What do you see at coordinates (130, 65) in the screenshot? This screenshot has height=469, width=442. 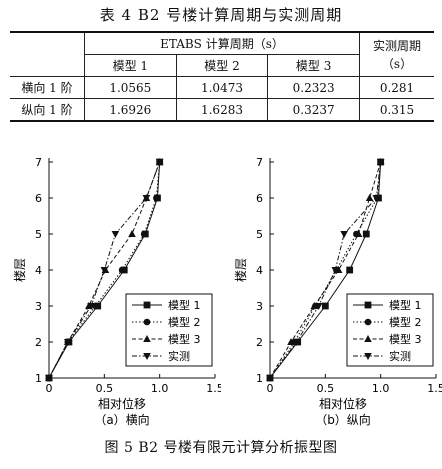 I see `model-header: 模型 1` at bounding box center [130, 65].